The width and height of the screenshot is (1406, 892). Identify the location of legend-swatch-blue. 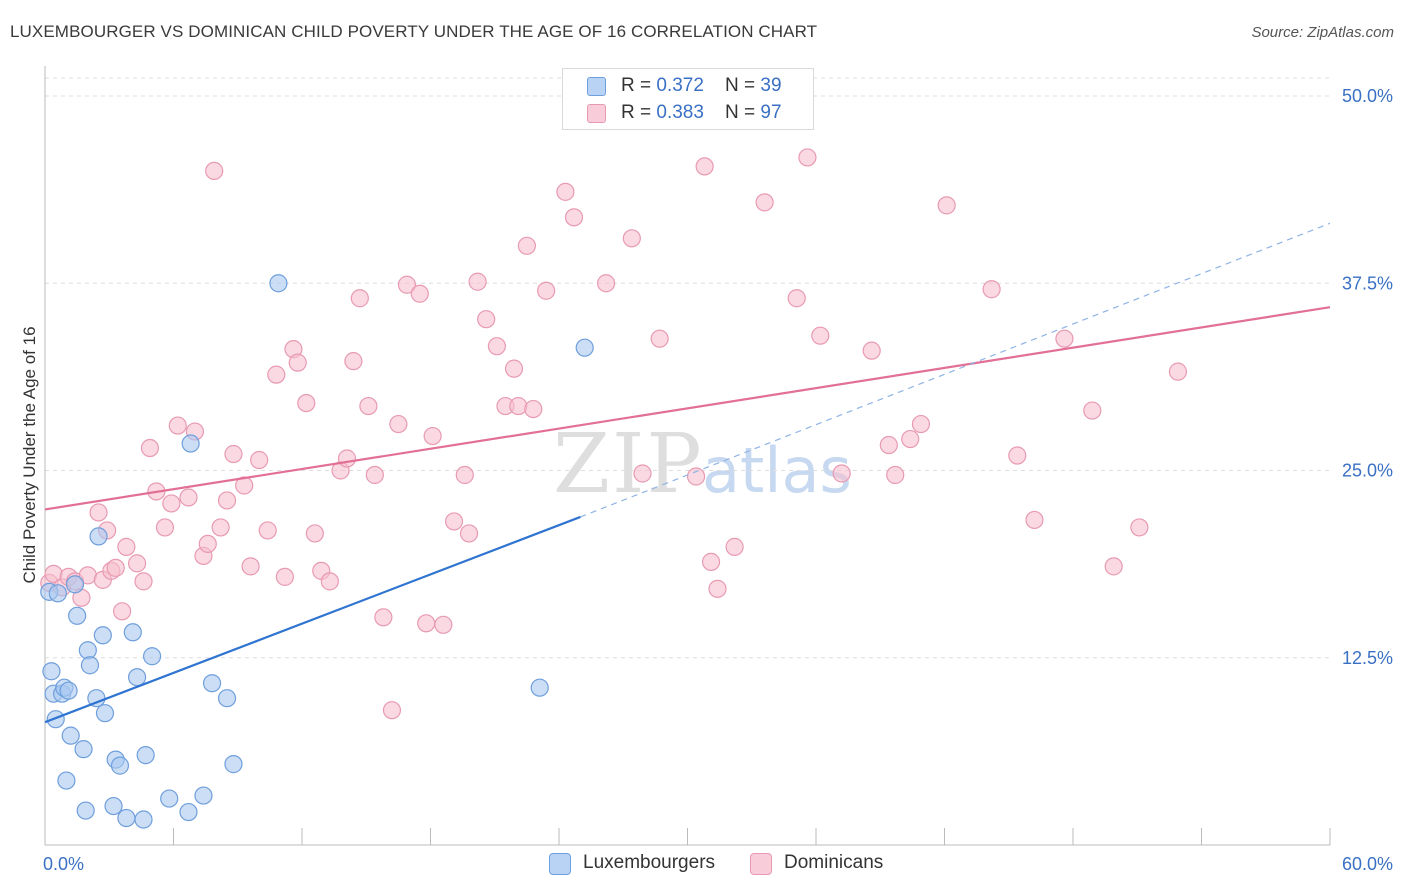
(596, 86).